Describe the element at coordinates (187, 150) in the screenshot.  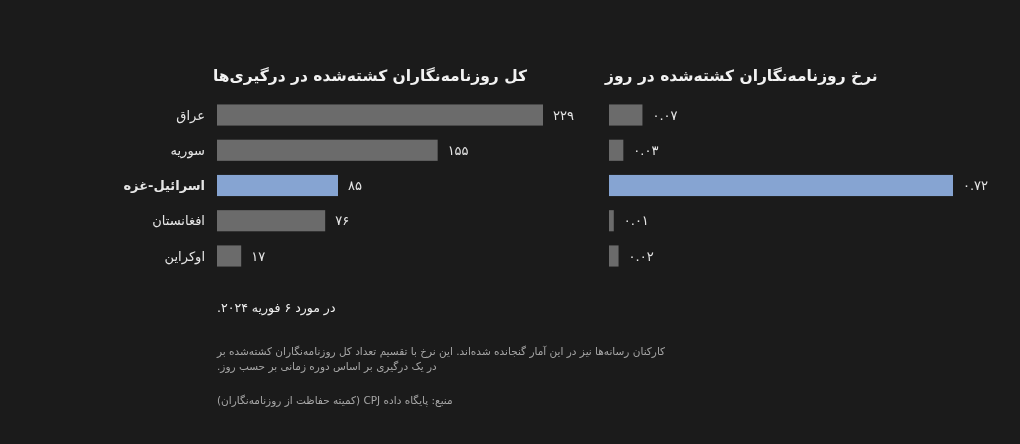
I see `y-tick-label: سوریه` at that location.